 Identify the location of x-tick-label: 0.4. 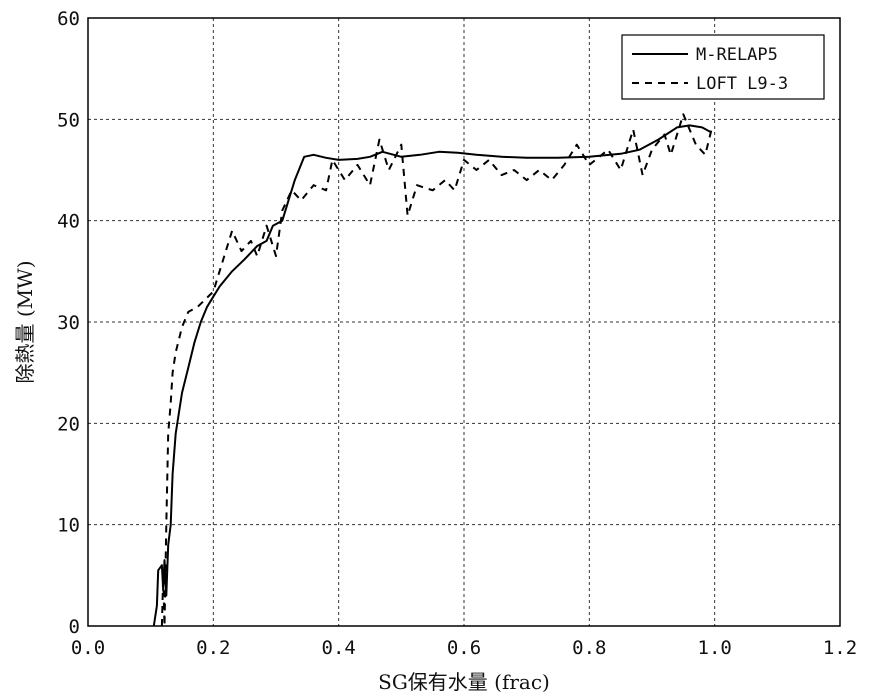
(339, 648).